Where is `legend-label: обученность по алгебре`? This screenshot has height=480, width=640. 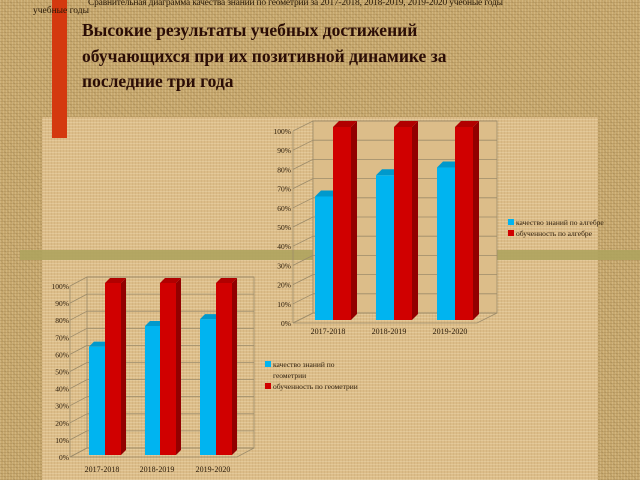 legend-label: обученность по алгебре is located at coordinates (554, 233).